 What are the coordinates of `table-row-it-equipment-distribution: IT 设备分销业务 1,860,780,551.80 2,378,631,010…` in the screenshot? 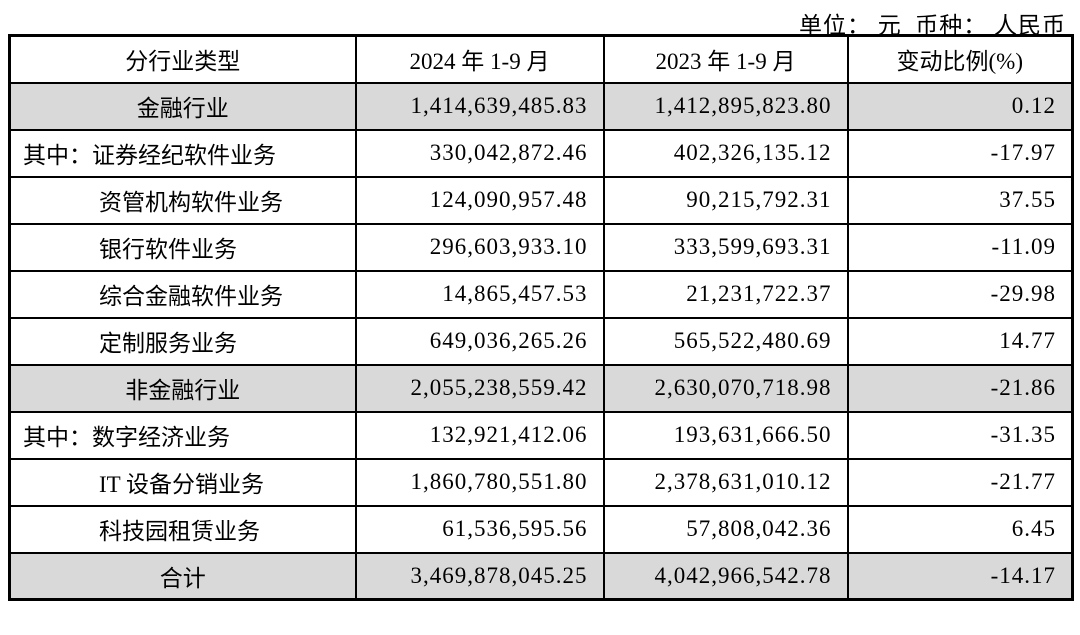 It's located at (541, 482).